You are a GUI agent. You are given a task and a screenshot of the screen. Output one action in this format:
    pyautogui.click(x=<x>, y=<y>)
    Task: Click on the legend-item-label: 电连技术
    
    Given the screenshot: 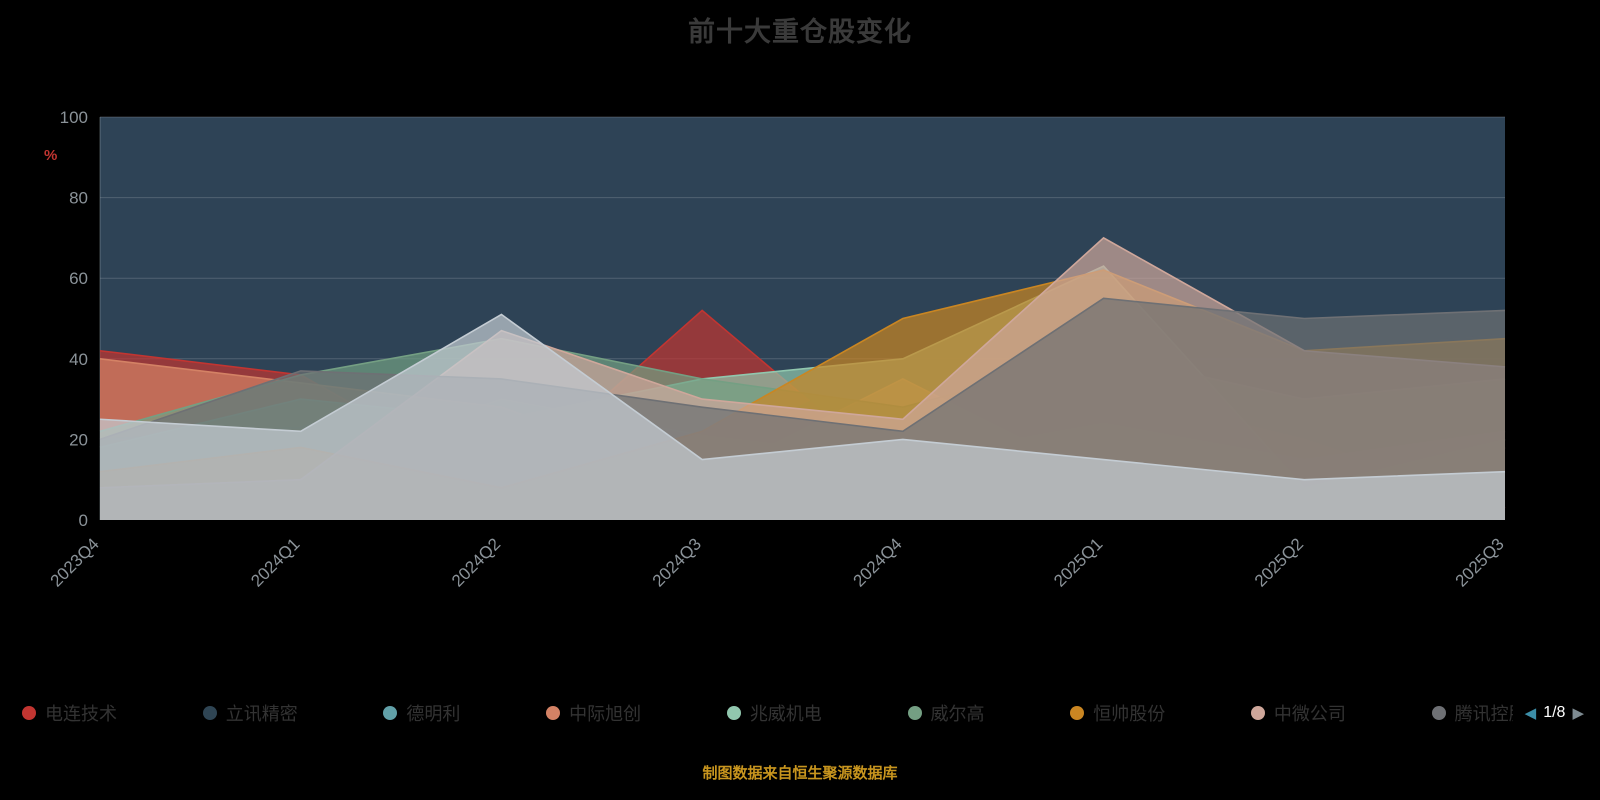 What is the action you would take?
    pyautogui.click(x=81, y=714)
    